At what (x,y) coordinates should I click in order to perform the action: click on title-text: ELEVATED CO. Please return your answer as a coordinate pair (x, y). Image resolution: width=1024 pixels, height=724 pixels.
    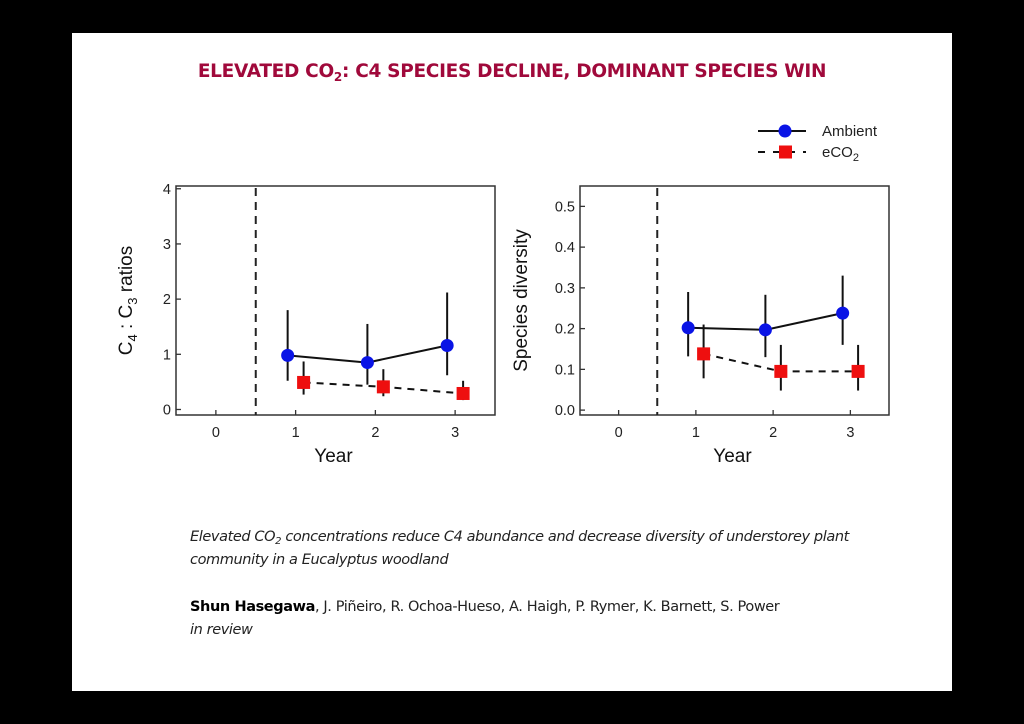
    Looking at the image, I should click on (265, 71).